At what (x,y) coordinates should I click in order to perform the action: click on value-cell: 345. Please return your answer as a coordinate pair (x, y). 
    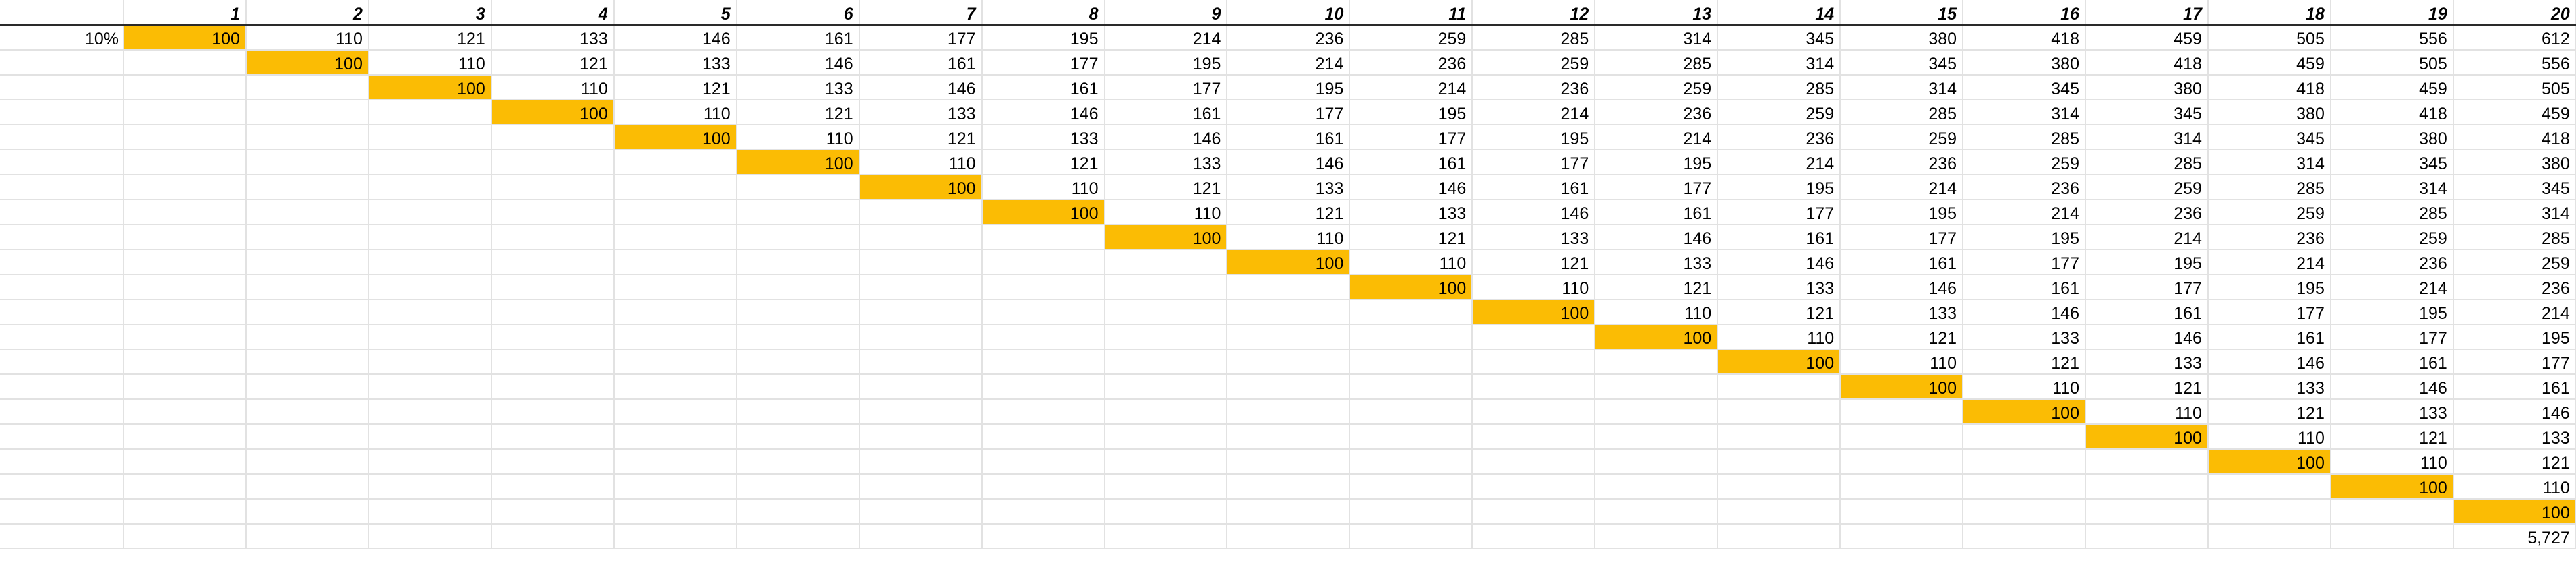
    Looking at the image, I should click on (2269, 137).